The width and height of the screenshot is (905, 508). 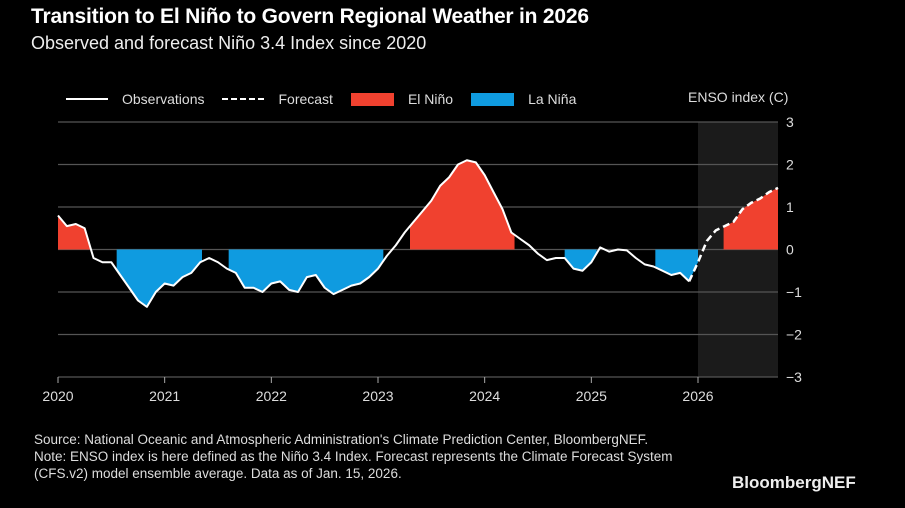 What do you see at coordinates (57, 396) in the screenshot?
I see `x-tick-label: 2020` at bounding box center [57, 396].